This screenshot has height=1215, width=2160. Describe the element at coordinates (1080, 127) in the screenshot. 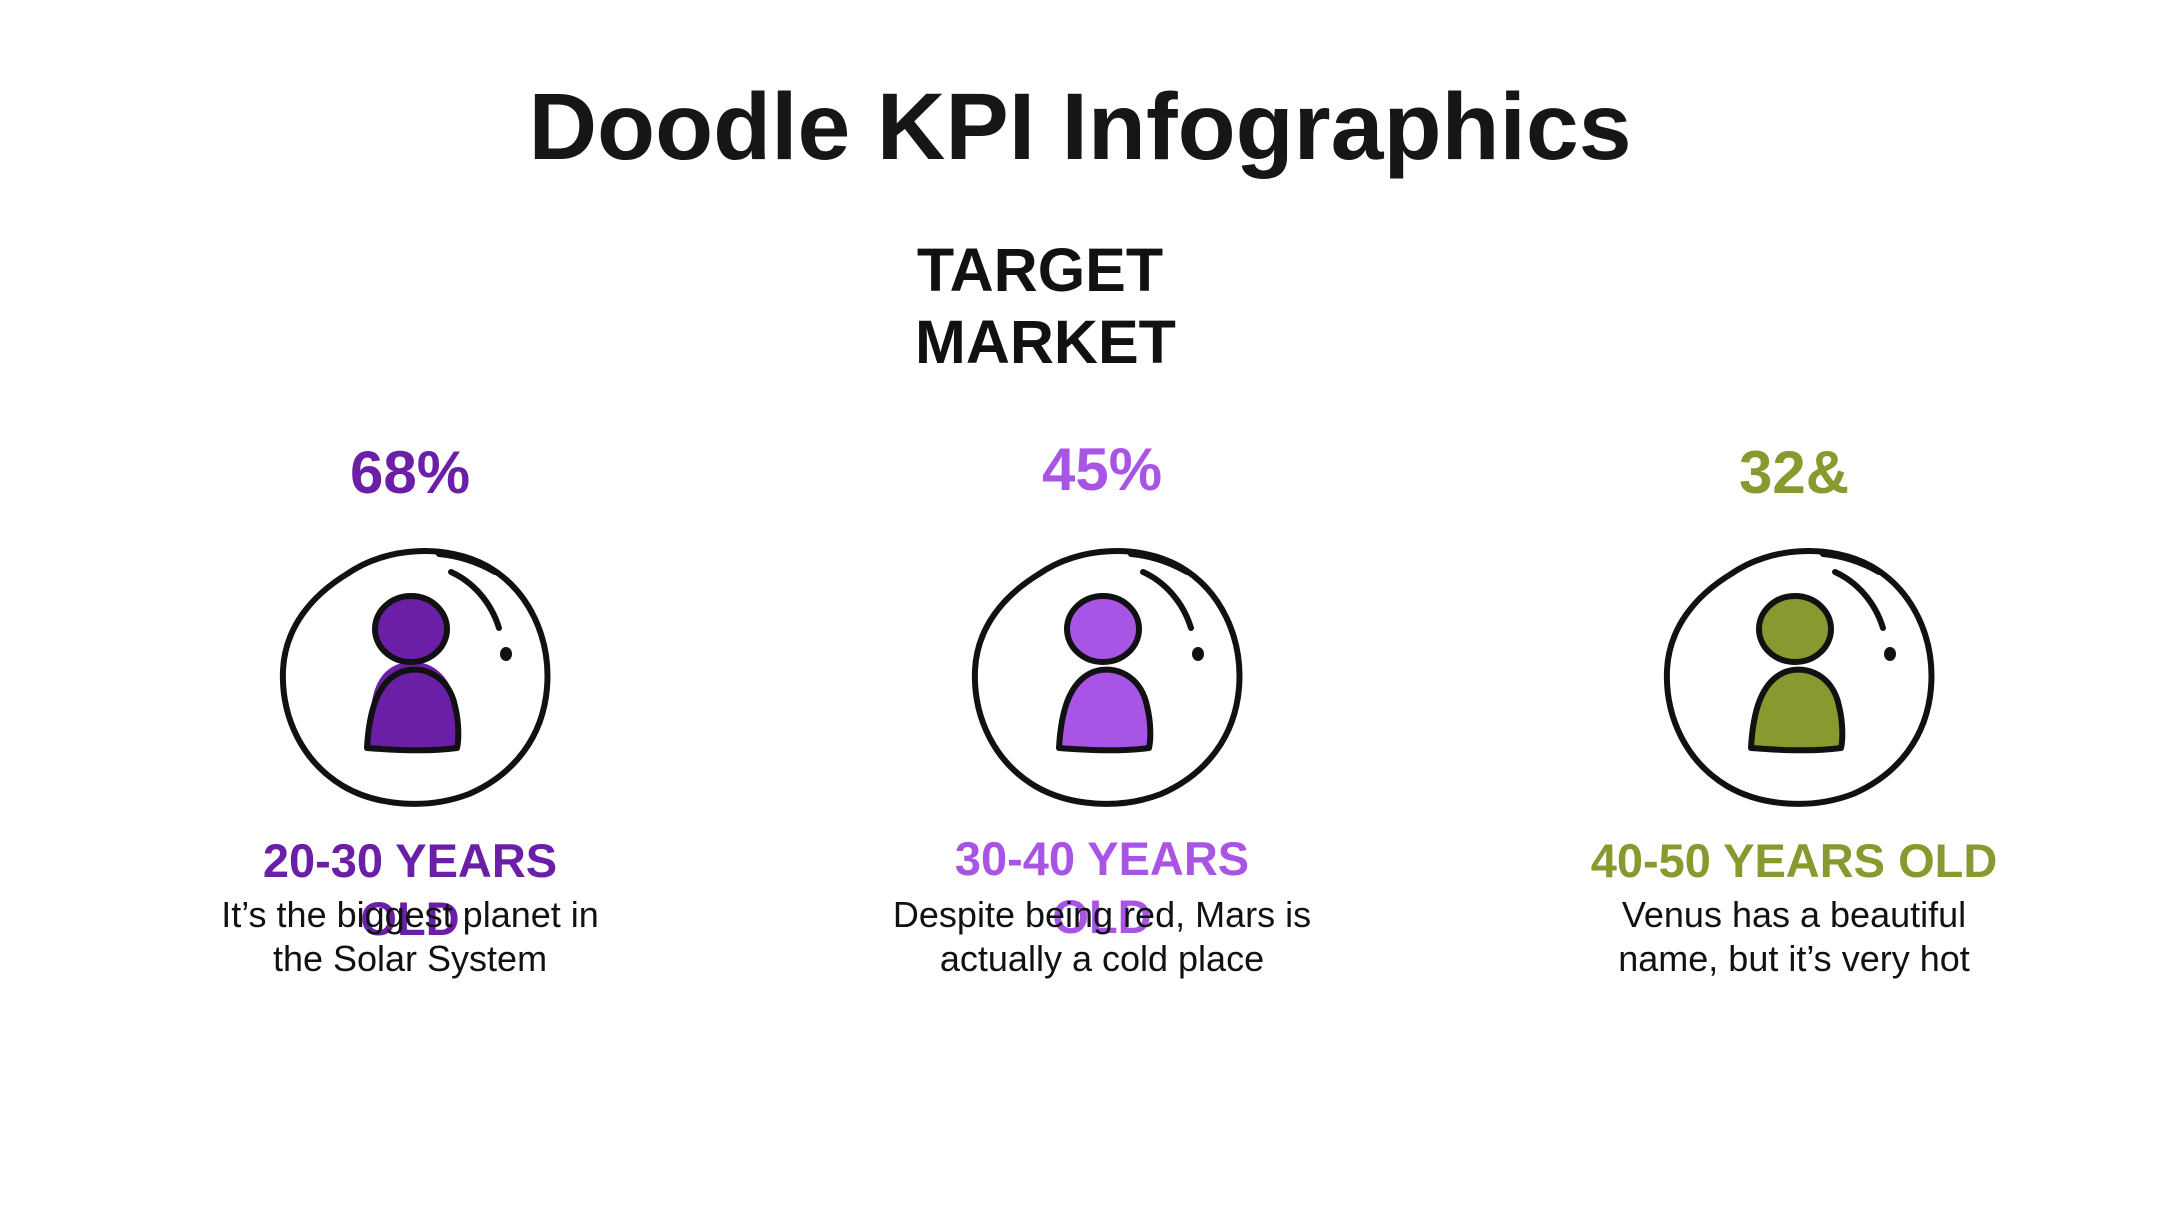

I see `page-title: Doodle KPI Infographics` at that location.